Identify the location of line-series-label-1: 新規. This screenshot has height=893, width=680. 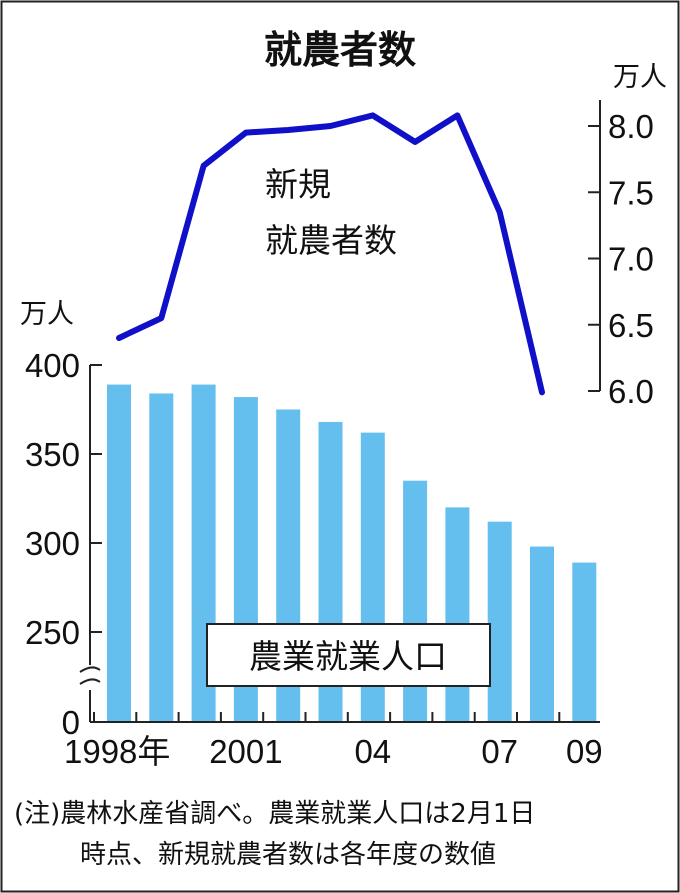
(298, 184).